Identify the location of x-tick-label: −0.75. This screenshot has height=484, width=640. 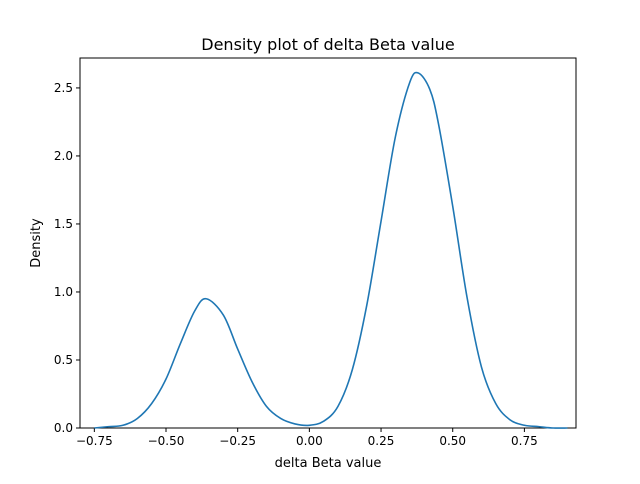
(94, 441).